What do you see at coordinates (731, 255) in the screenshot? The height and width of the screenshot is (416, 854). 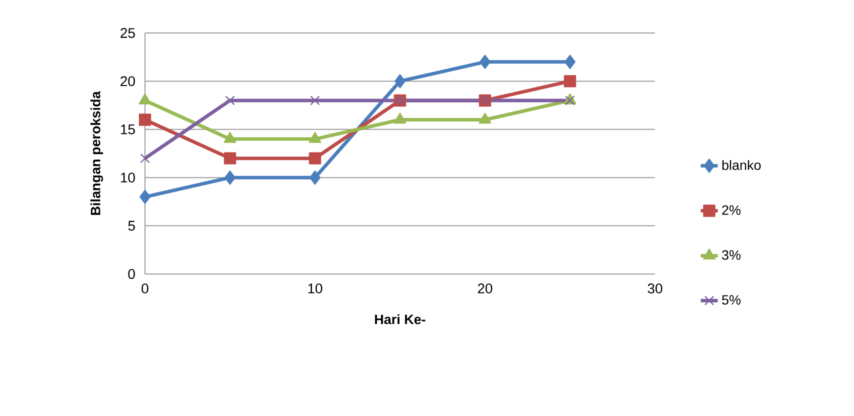 I see `legend-label: 3%` at bounding box center [731, 255].